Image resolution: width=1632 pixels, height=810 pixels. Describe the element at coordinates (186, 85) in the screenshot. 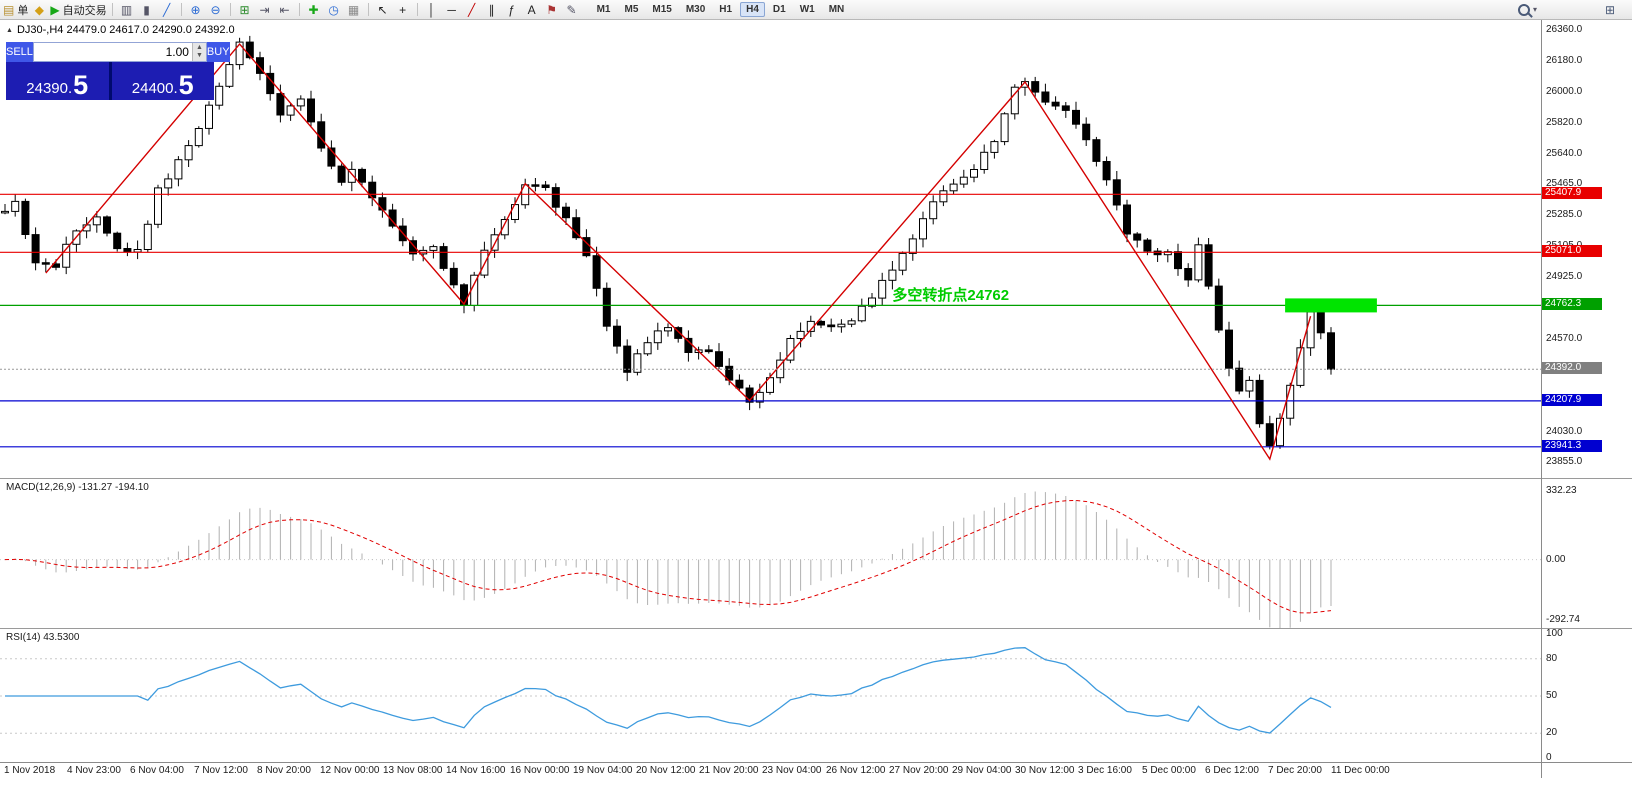

I see `buy-price-pip: 5` at that location.